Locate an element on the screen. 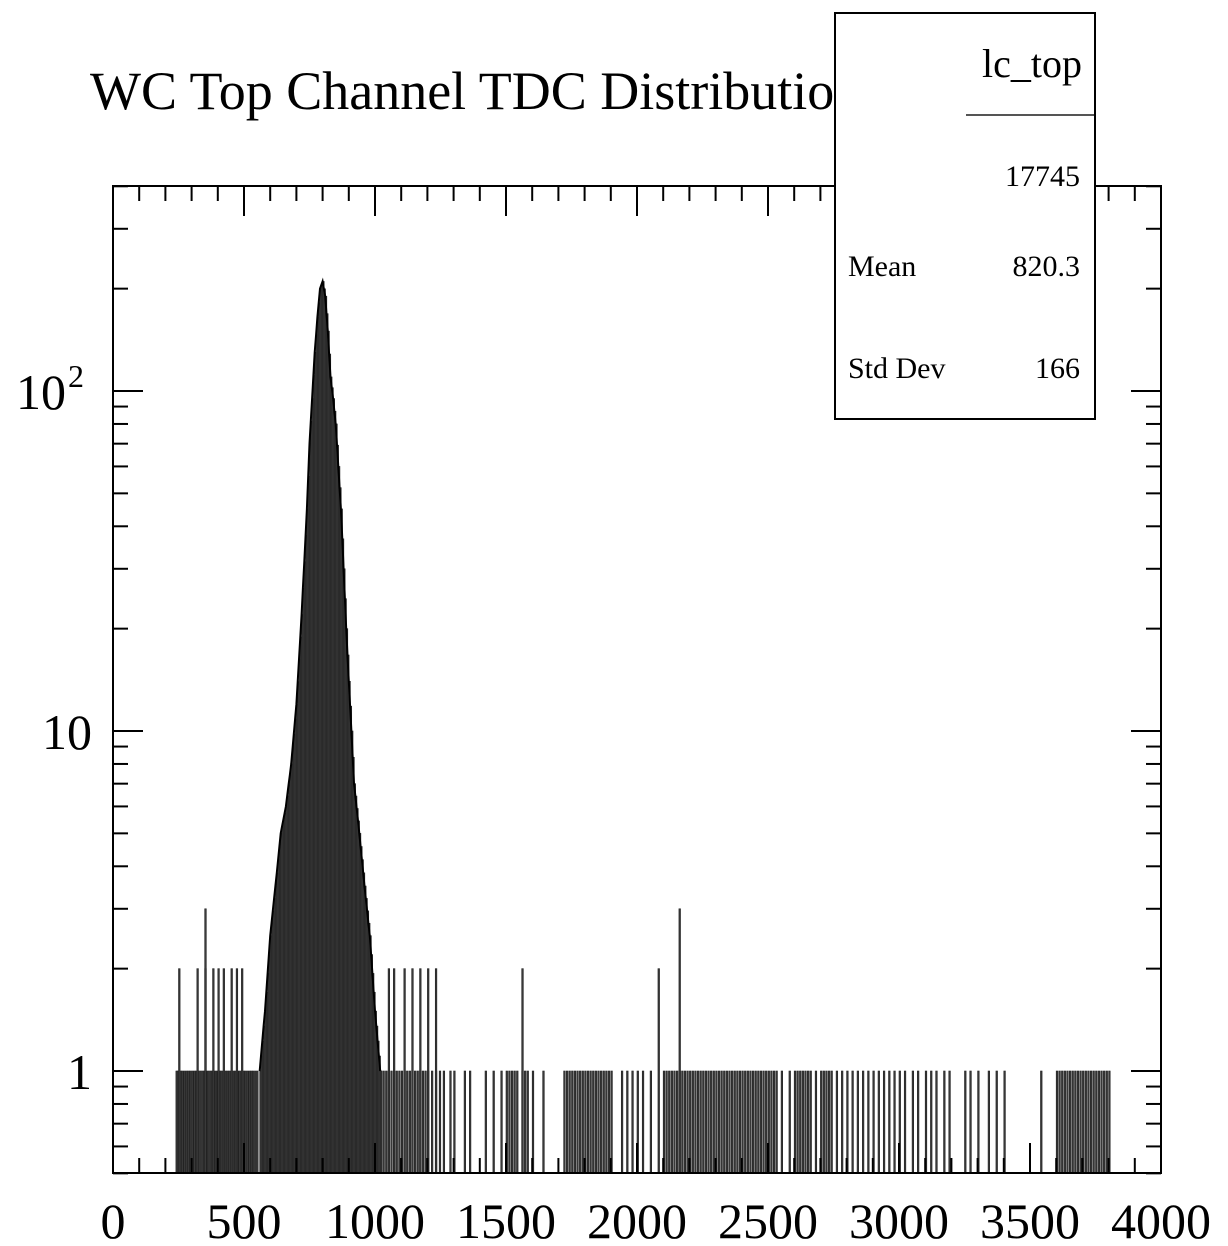 This screenshot has width=1228, height=1246. stats-mean-label: Mean is located at coordinates (882, 266).